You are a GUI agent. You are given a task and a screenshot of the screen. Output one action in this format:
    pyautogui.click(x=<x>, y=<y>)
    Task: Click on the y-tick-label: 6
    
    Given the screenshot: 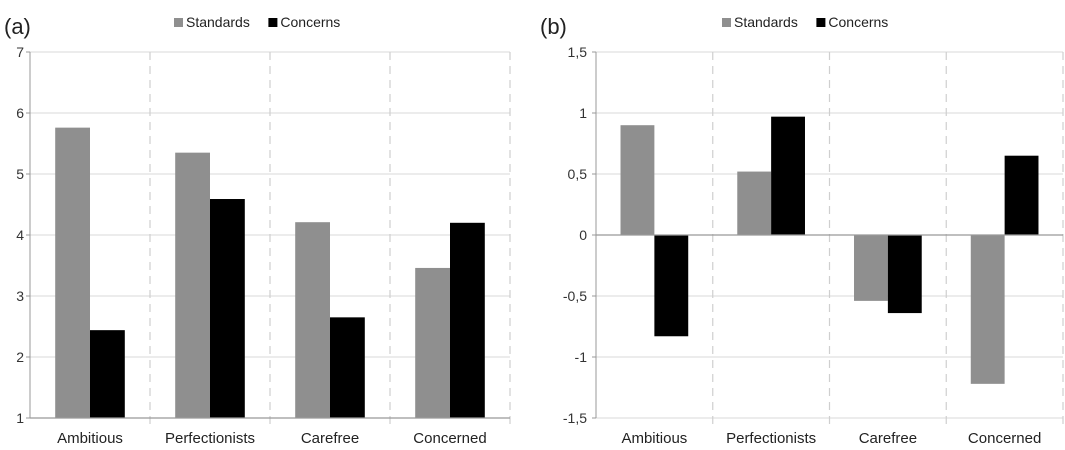 What is the action you would take?
    pyautogui.click(x=20, y=113)
    